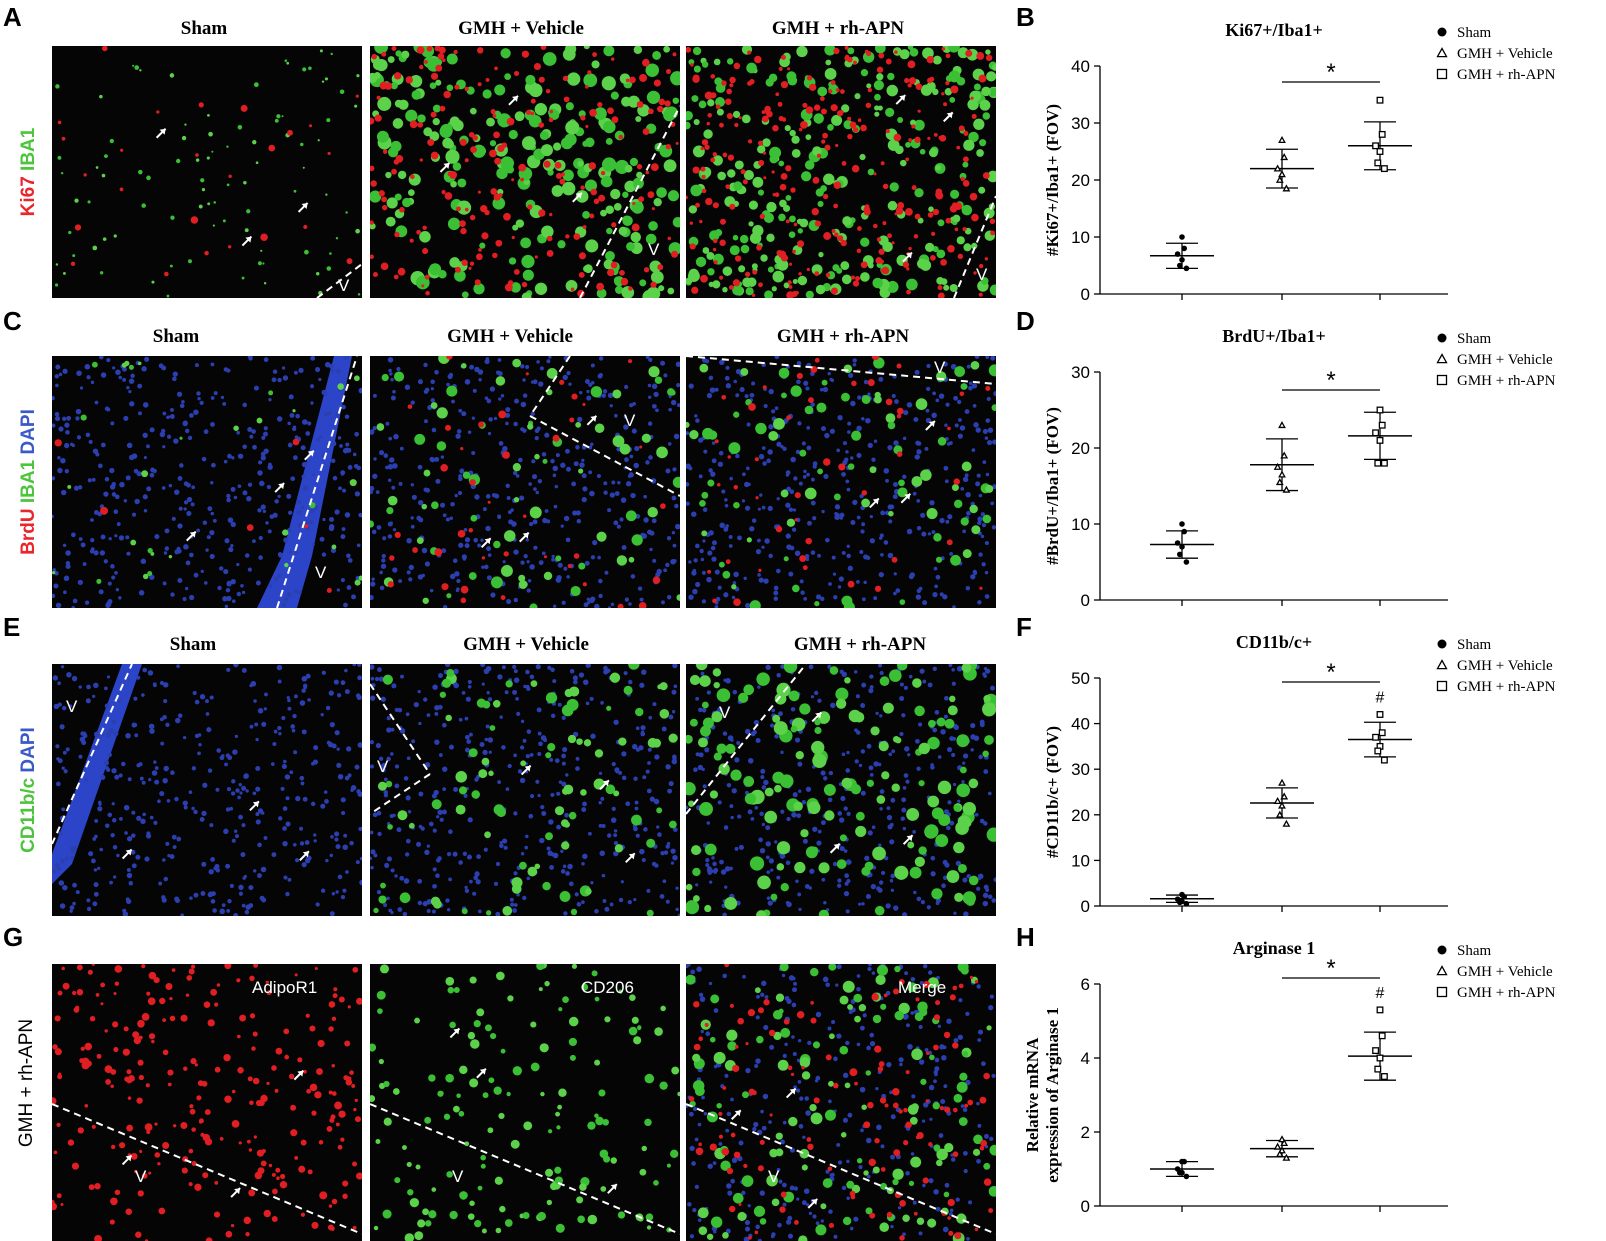 This screenshot has height=1241, width=1606. What do you see at coordinates (28, 815) in the screenshot?
I see `stain-cd11bc: CD11b/c` at bounding box center [28, 815].